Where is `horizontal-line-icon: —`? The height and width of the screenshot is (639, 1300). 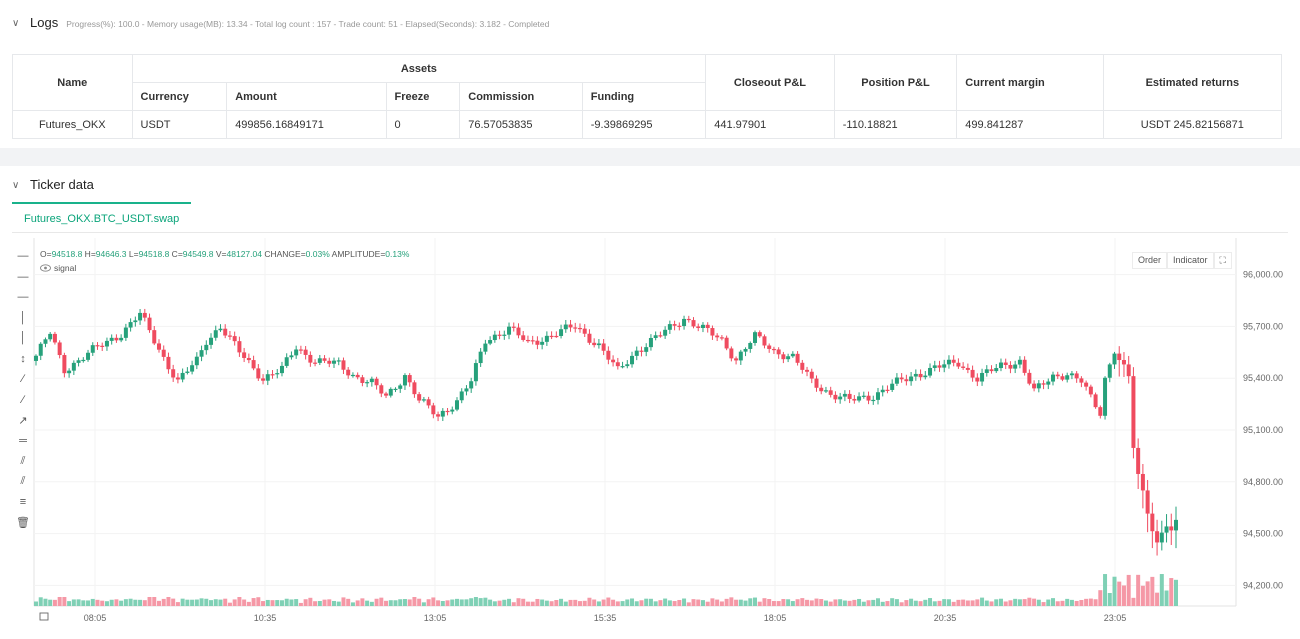 horizontal-line-icon: — is located at coordinates (23, 256).